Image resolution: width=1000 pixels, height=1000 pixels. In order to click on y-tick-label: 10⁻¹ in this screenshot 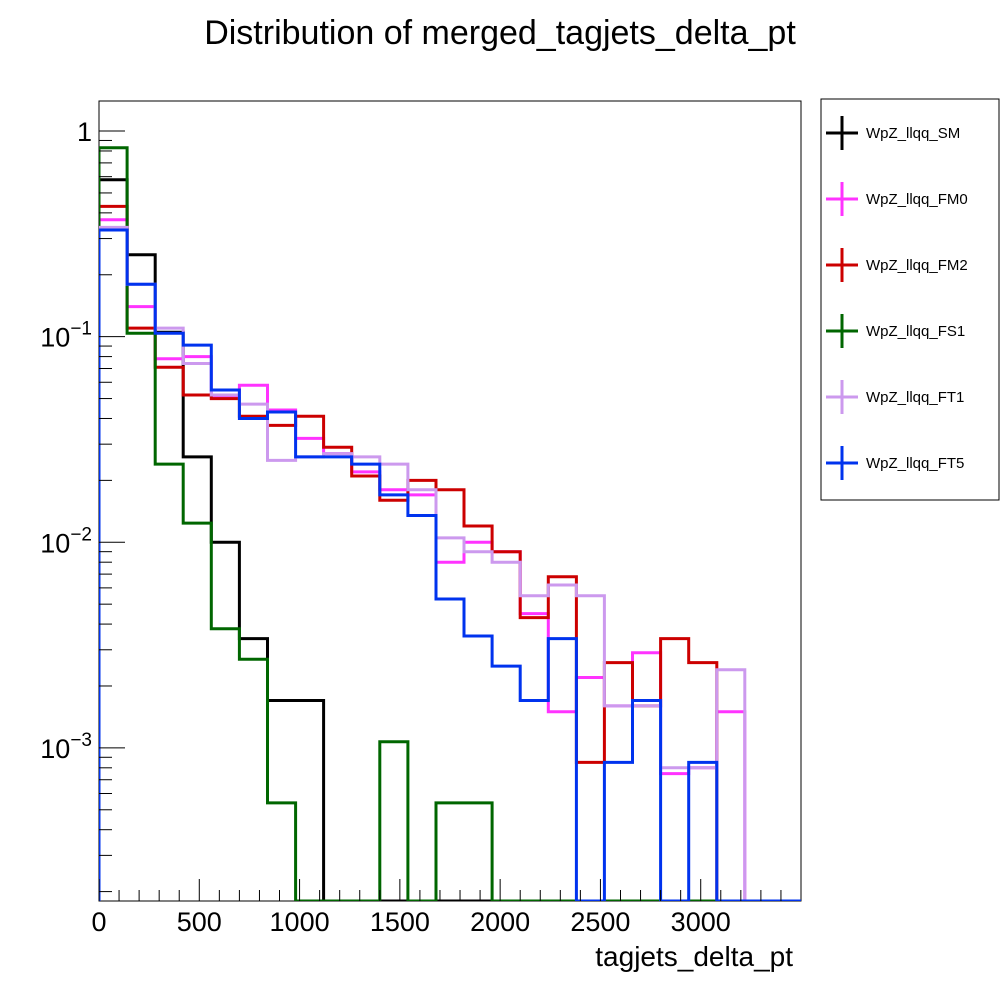, I will do `click(66, 336)`.